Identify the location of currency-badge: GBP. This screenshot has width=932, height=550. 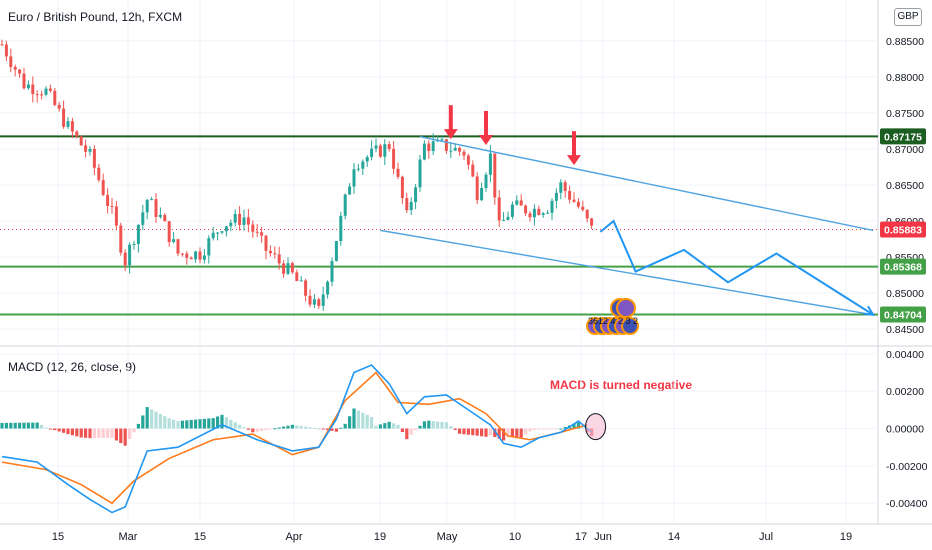
(908, 17).